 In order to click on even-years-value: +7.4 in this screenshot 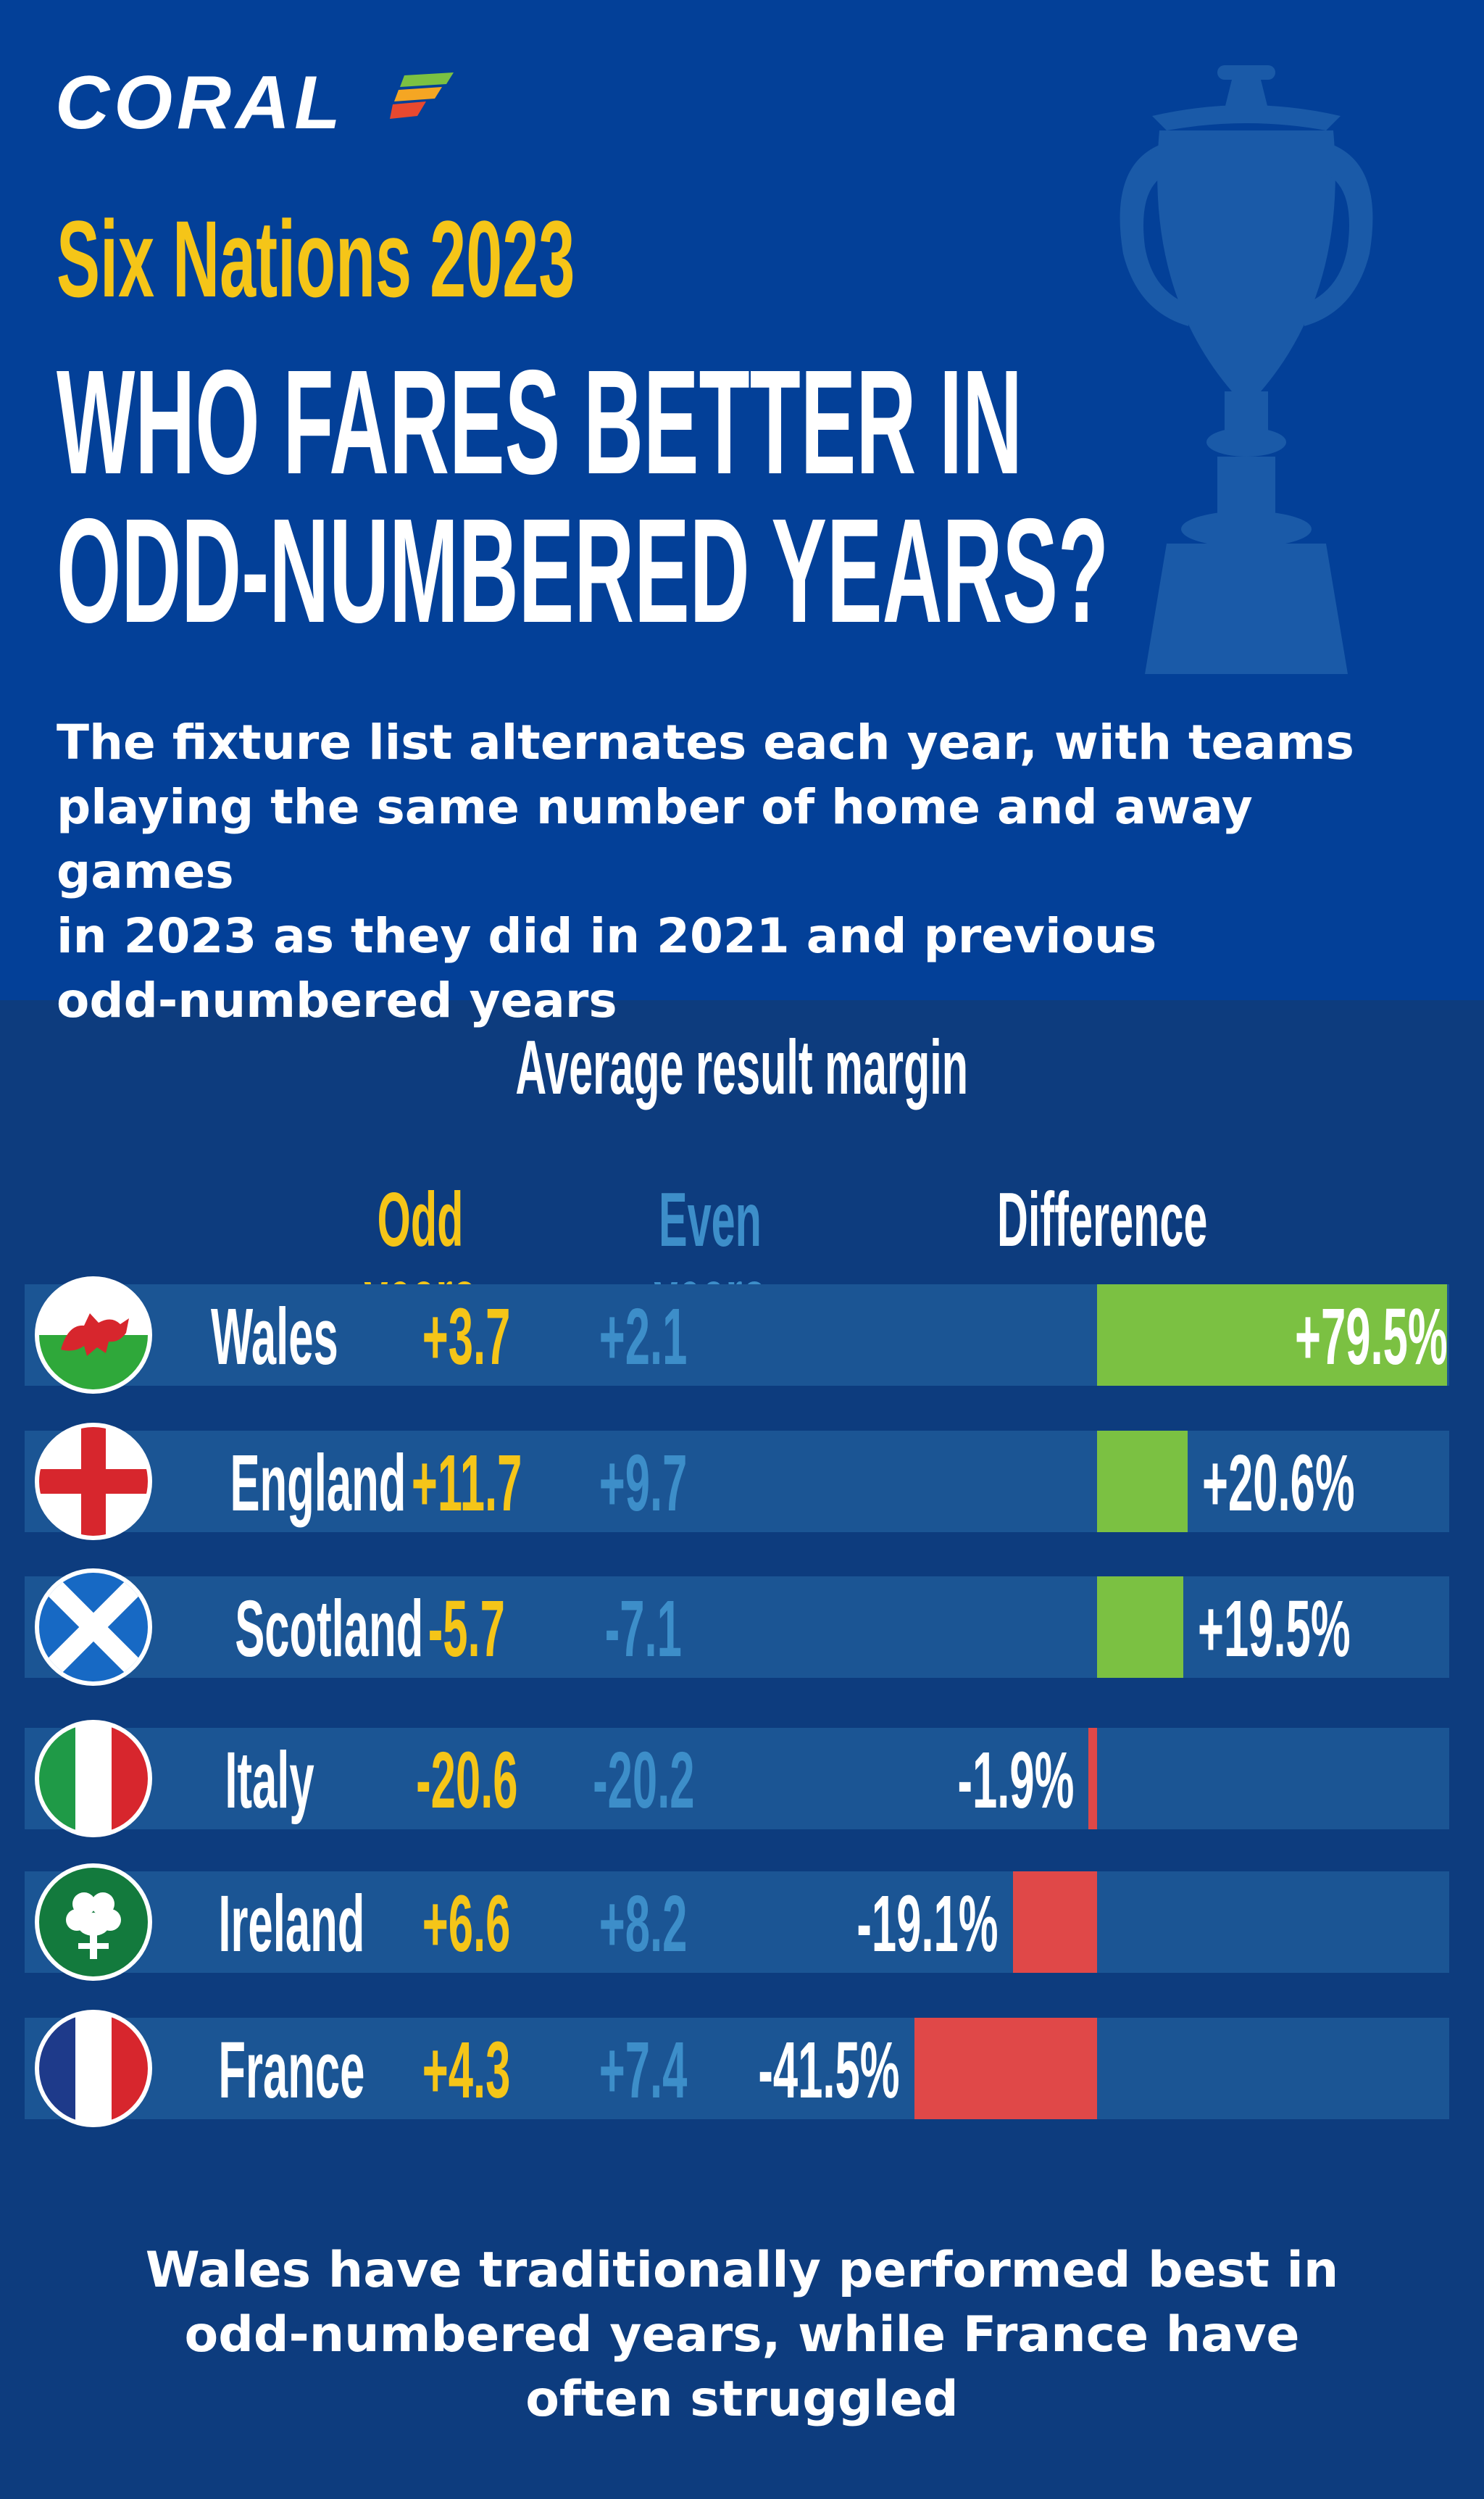, I will do `click(644, 2070)`.